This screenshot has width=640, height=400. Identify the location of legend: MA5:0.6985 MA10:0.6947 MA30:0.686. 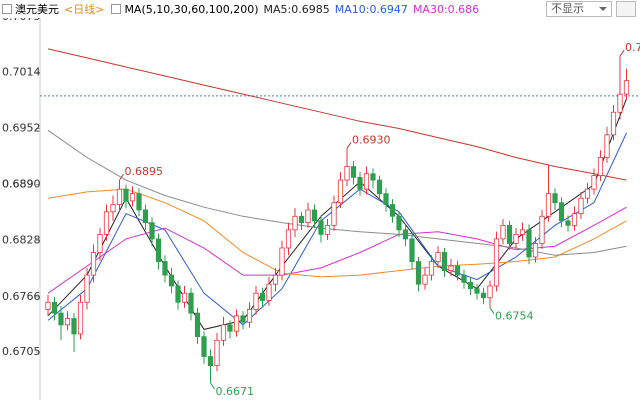
(374, 9).